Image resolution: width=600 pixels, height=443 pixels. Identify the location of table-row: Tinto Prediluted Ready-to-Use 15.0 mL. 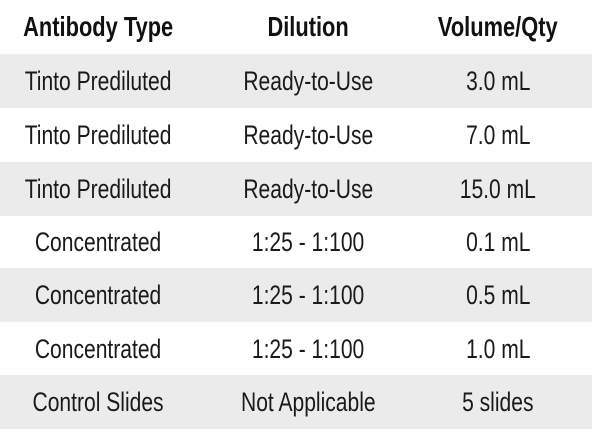
(296, 189).